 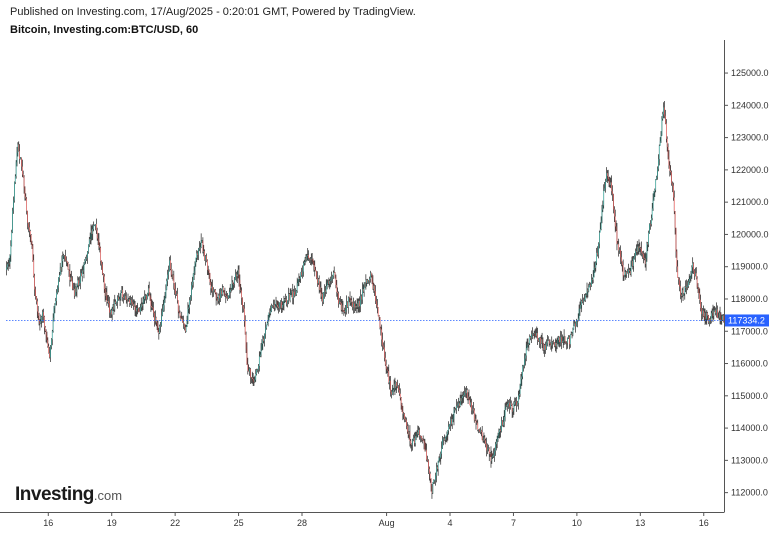 What do you see at coordinates (747, 320) in the screenshot?
I see `last-price-tag-bg` at bounding box center [747, 320].